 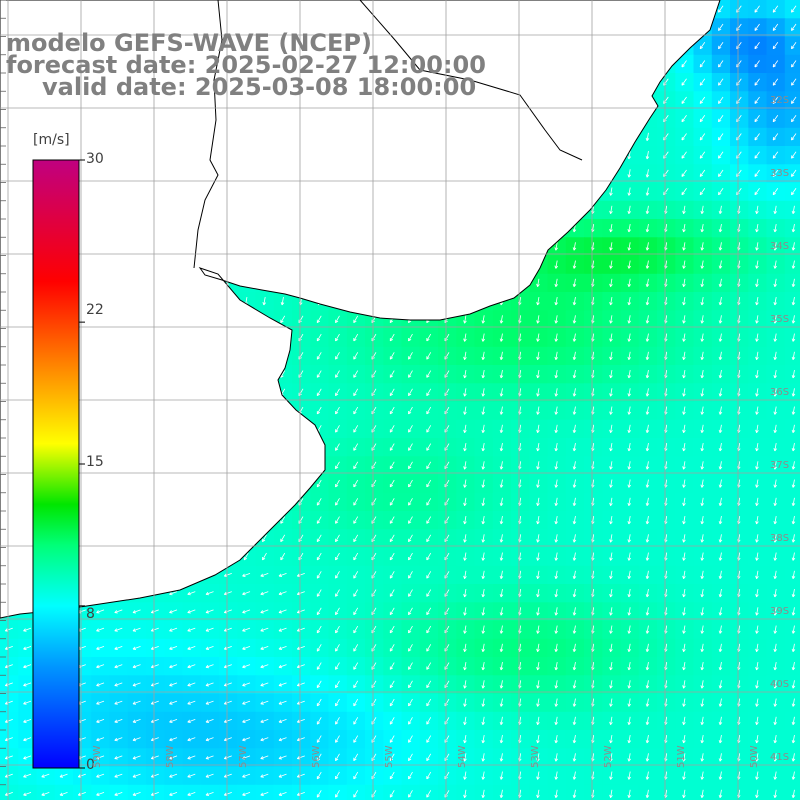 I want to click on lat-label: 40S, so click(x=780, y=684).